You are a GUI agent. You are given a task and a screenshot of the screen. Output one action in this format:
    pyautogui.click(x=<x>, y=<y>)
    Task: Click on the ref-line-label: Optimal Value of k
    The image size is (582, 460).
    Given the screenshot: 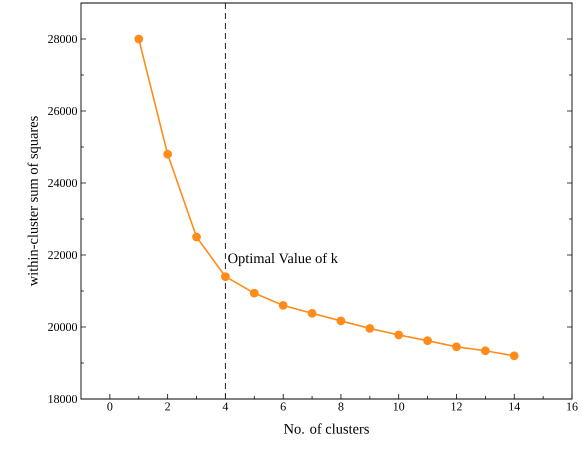 What is the action you would take?
    pyautogui.click(x=283, y=259)
    